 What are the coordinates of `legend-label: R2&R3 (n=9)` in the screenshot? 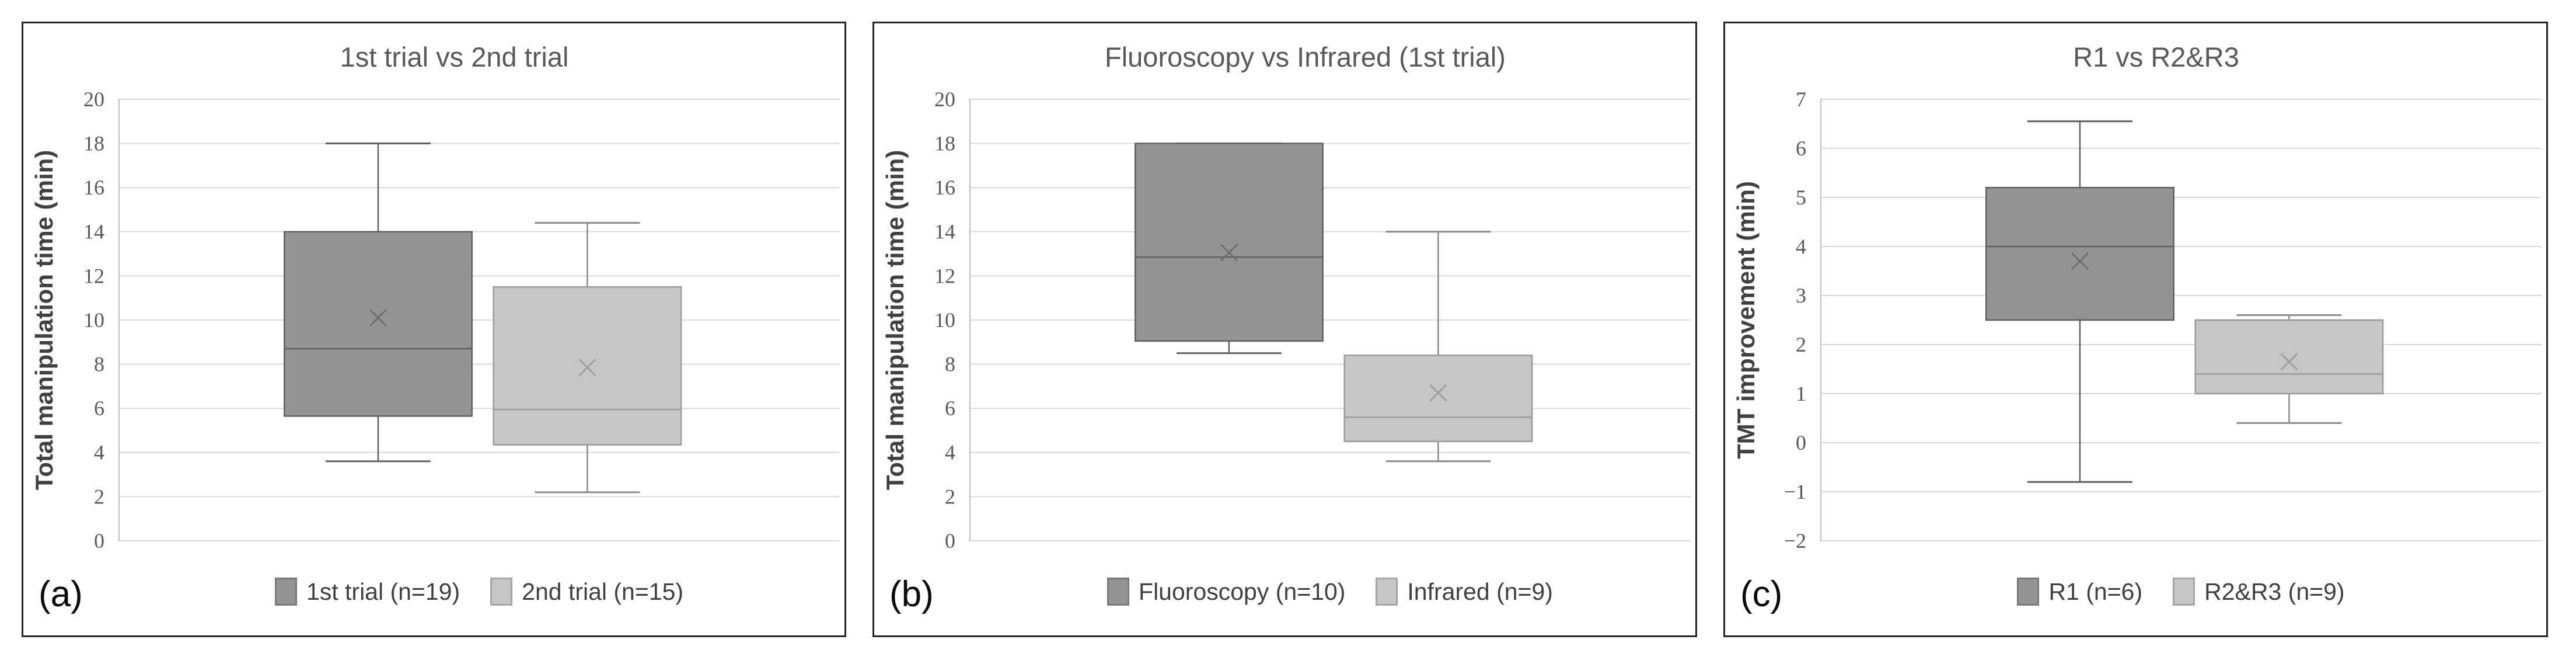 It's located at (2274, 591).